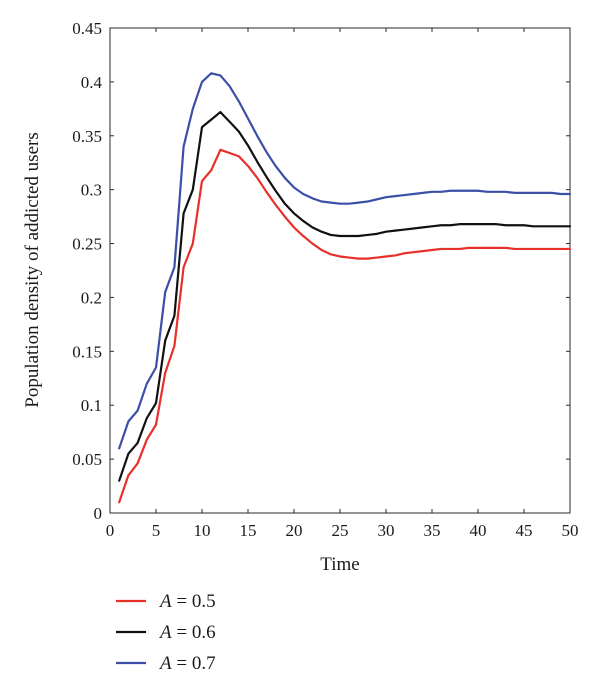 This screenshot has height=690, width=600. I want to click on legend-label-2: A = 0.6, so click(187, 632).